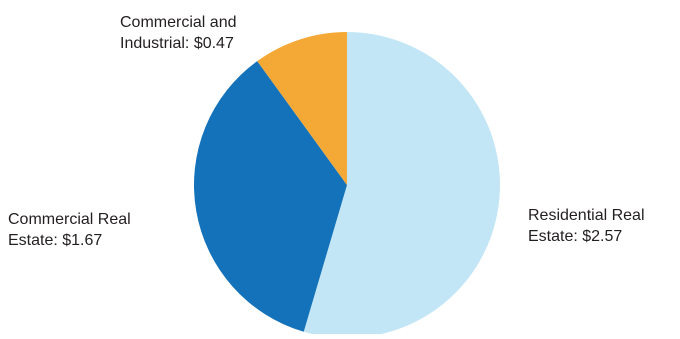 Image resolution: width=680 pixels, height=339 pixels. What do you see at coordinates (586, 226) in the screenshot?
I see `pie-label-residential-real-estate: Residential Real Estate: $2.57` at bounding box center [586, 226].